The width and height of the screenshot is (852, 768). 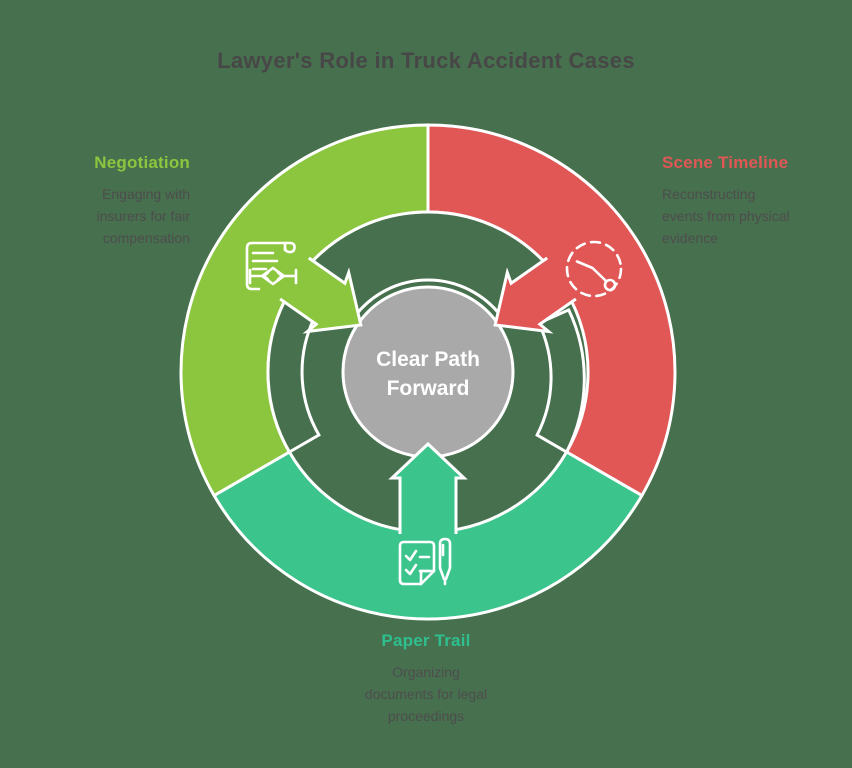 I want to click on clock-timeline-icon, so click(x=594, y=269).